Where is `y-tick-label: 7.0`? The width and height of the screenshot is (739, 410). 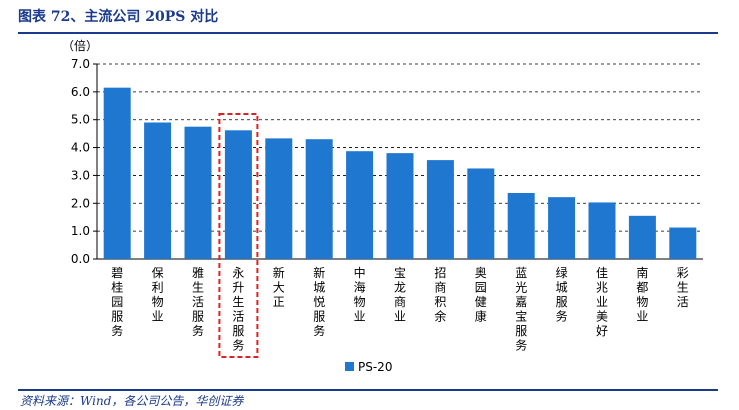 y-tick-label: 7.0 is located at coordinates (80, 64).